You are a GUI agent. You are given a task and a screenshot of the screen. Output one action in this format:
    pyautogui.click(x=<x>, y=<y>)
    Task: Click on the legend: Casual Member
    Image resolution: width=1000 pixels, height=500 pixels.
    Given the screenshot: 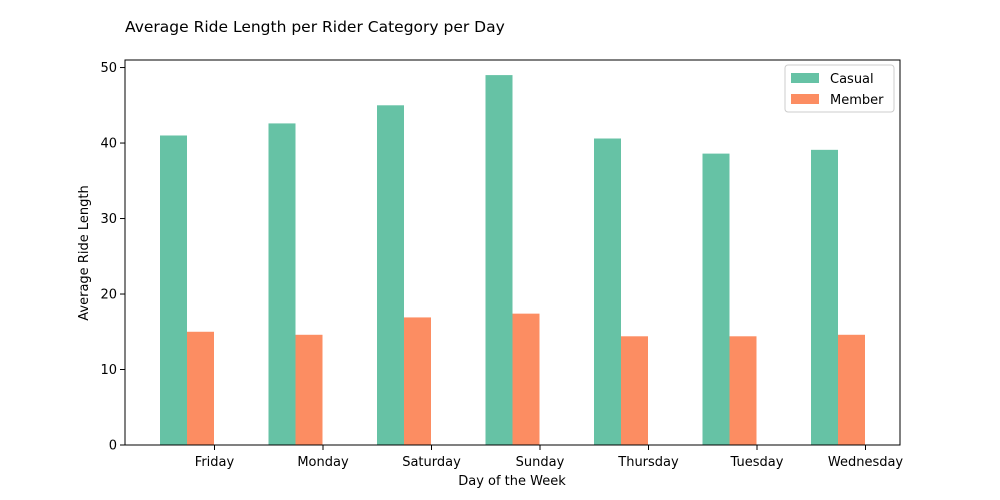 What is the action you would take?
    pyautogui.click(x=839, y=88)
    